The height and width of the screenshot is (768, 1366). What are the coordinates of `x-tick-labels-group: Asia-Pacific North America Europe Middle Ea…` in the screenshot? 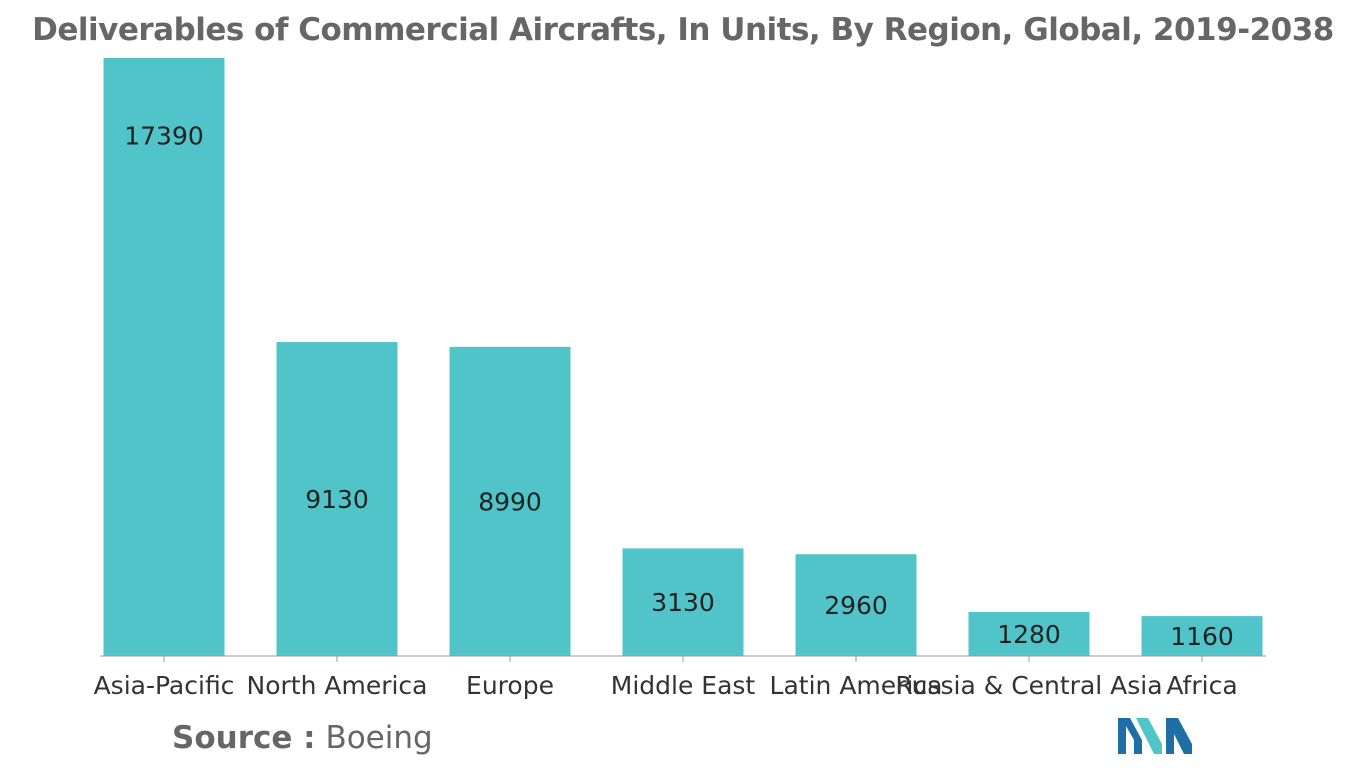 It's located at (666, 685).